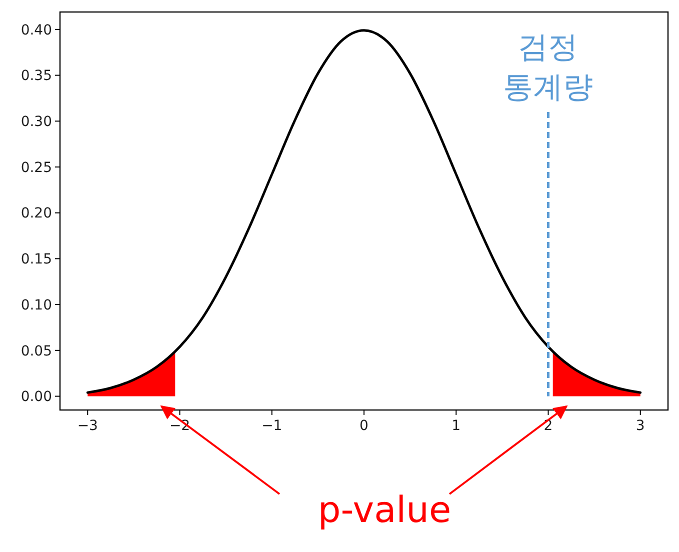  Describe the element at coordinates (36, 260) in the screenshot. I see `y-tick-label: 0.15` at that location.